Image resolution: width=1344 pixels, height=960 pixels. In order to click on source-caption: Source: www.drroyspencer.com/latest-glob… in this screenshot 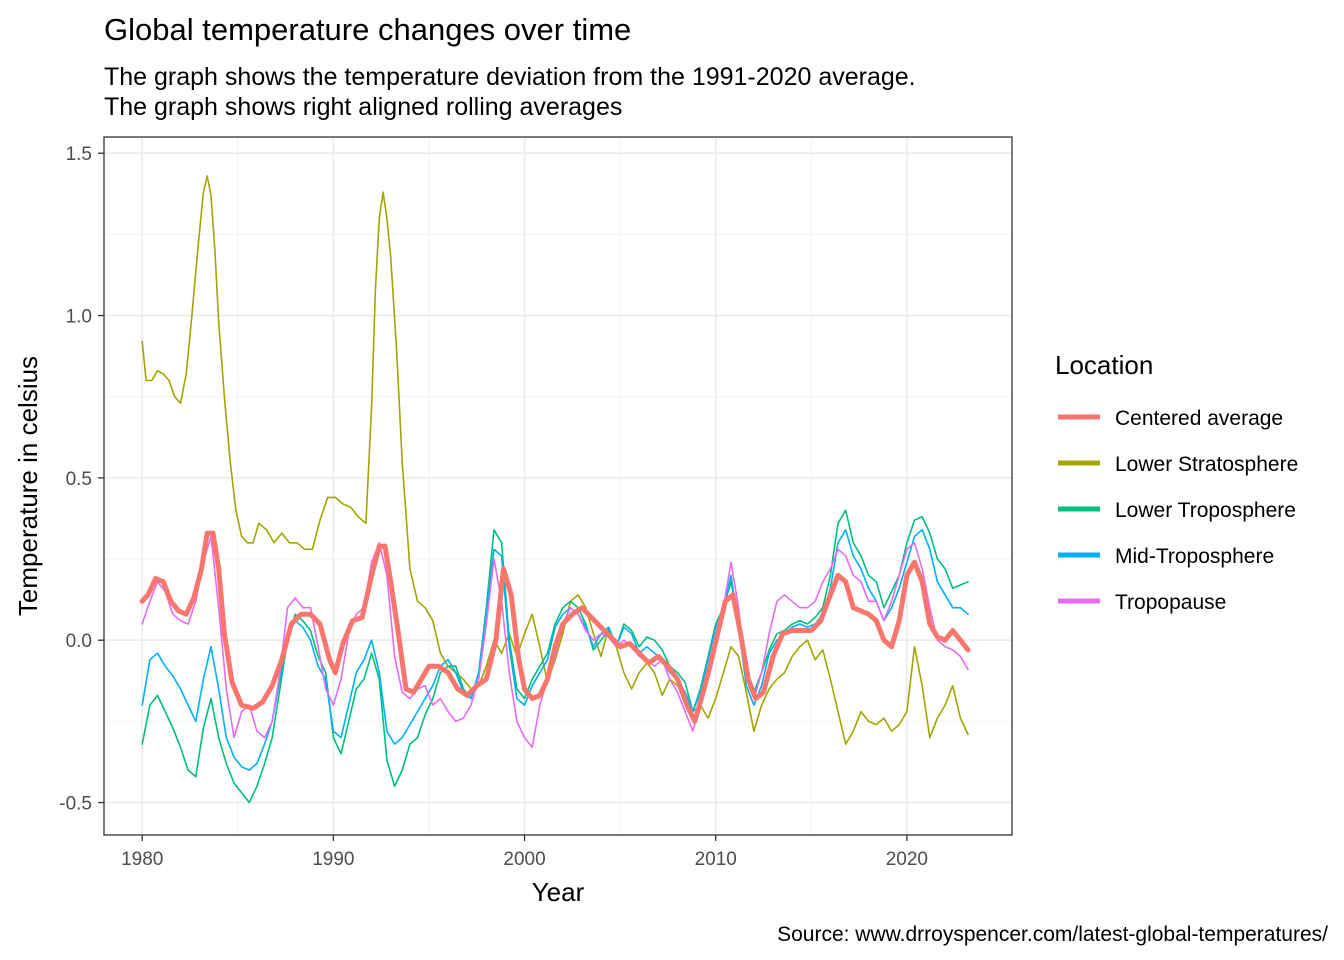, I will do `click(1052, 934)`.